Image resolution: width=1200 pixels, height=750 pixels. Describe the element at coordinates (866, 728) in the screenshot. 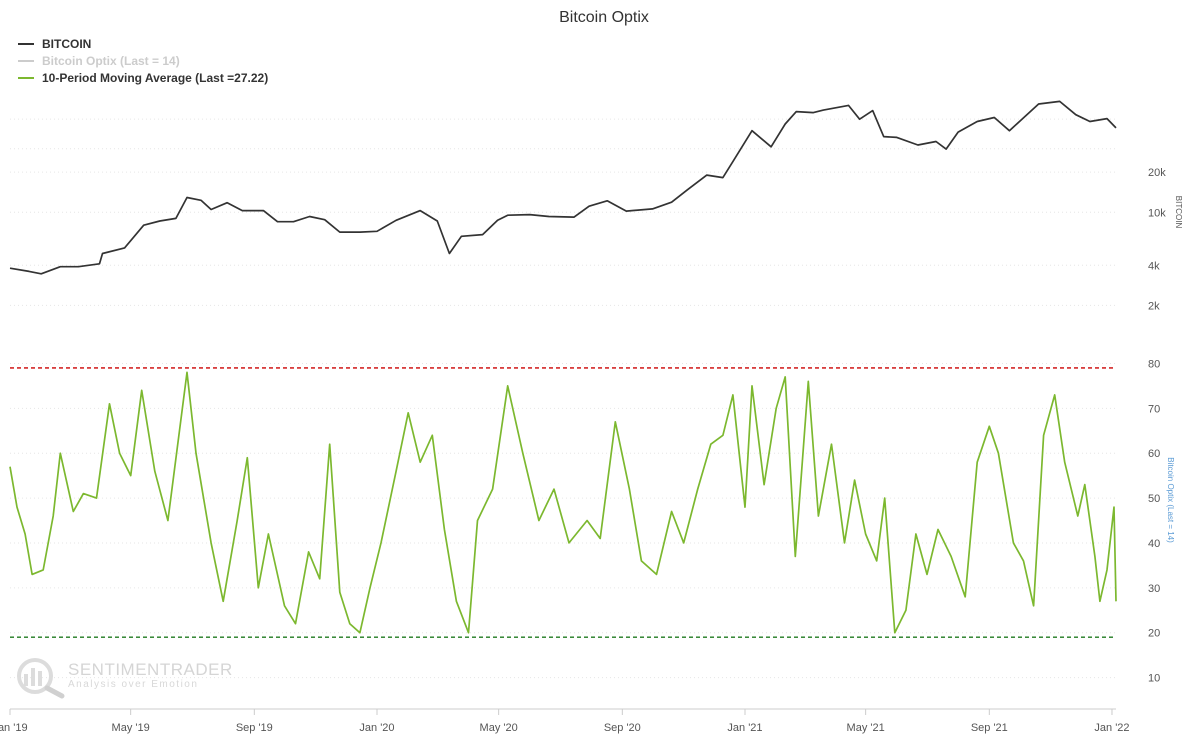

I see `x-tick-label: May '21` at that location.